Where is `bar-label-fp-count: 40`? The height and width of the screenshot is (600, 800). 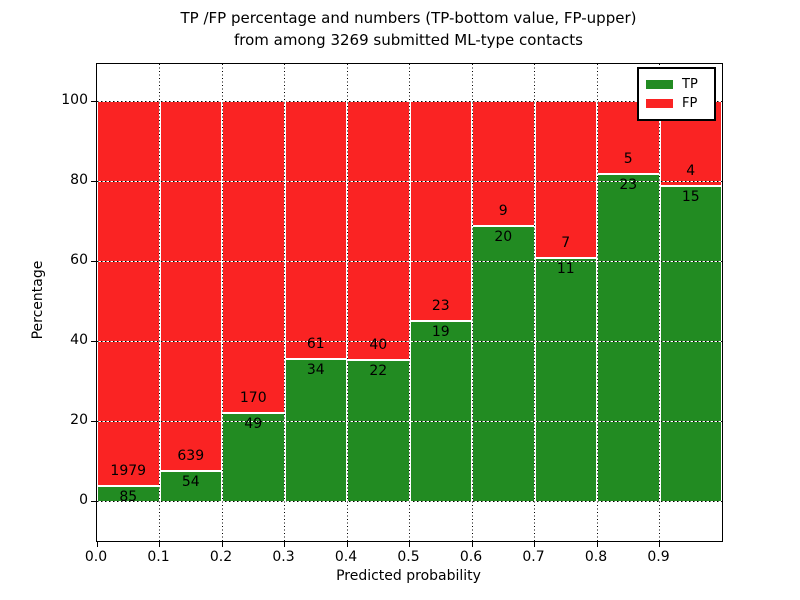 bar-label-fp-count: 40 is located at coordinates (378, 345).